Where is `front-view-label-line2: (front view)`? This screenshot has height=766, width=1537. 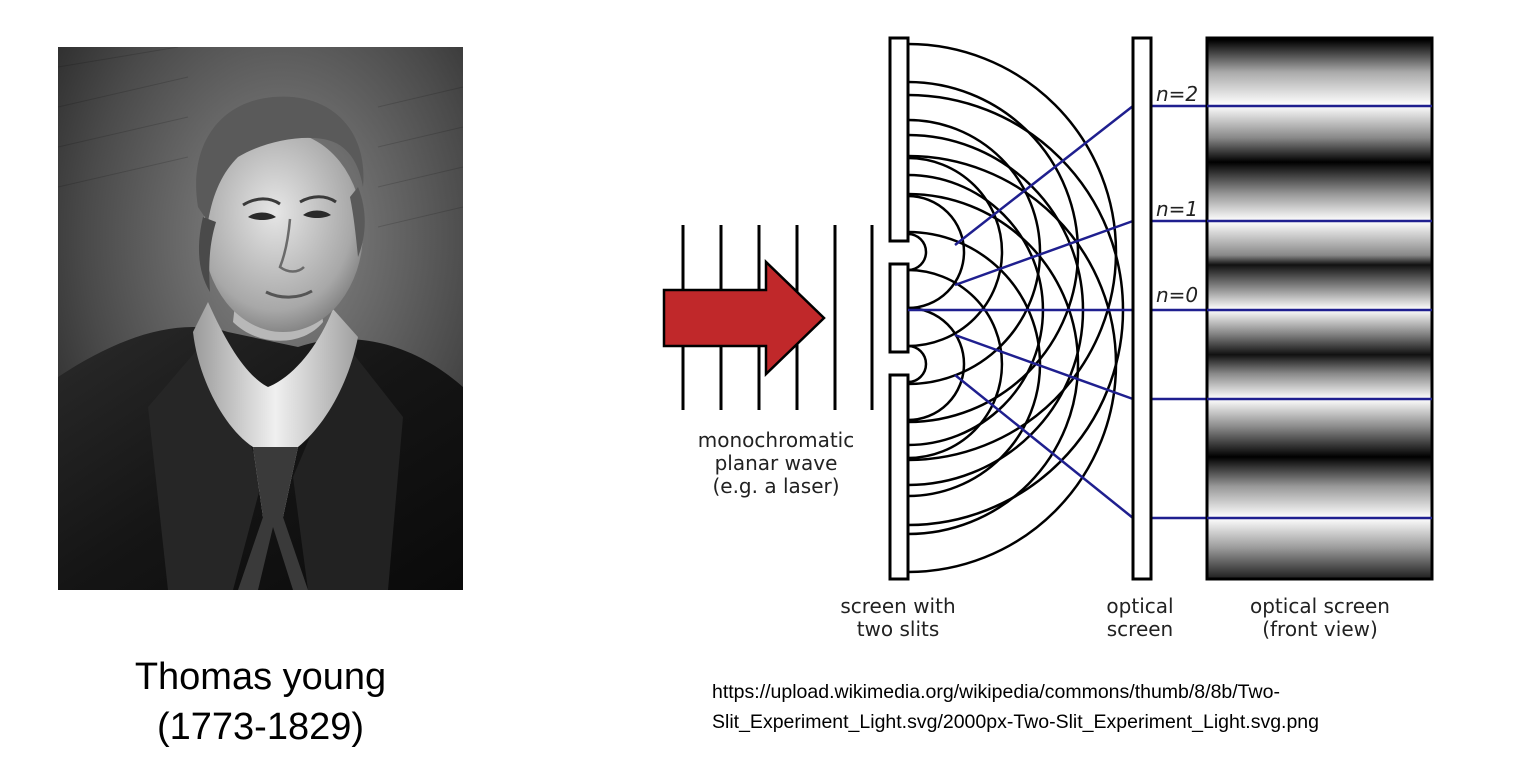 front-view-label-line2: (front view) is located at coordinates (1320, 629).